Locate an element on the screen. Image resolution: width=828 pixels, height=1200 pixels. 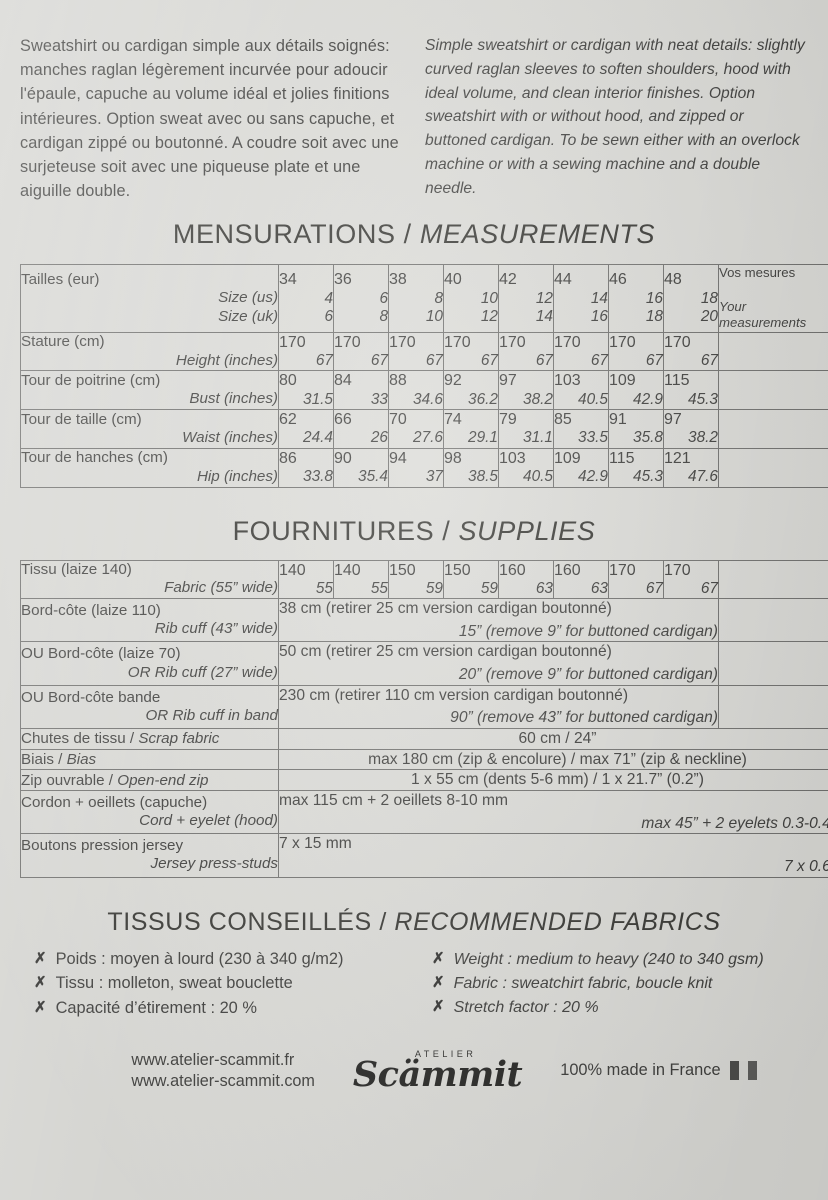
cord-eyelet-value-fr: max 115 cm + 2 oeillets 8-10 mm is located at coordinates (393, 800).